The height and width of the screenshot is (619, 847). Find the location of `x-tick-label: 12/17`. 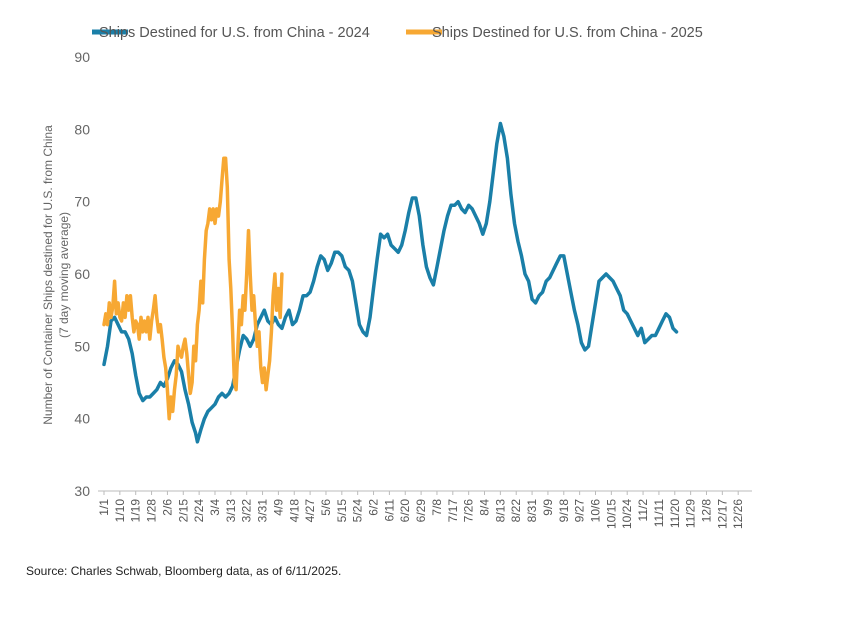

x-tick-label: 12/17 is located at coordinates (722, 514).